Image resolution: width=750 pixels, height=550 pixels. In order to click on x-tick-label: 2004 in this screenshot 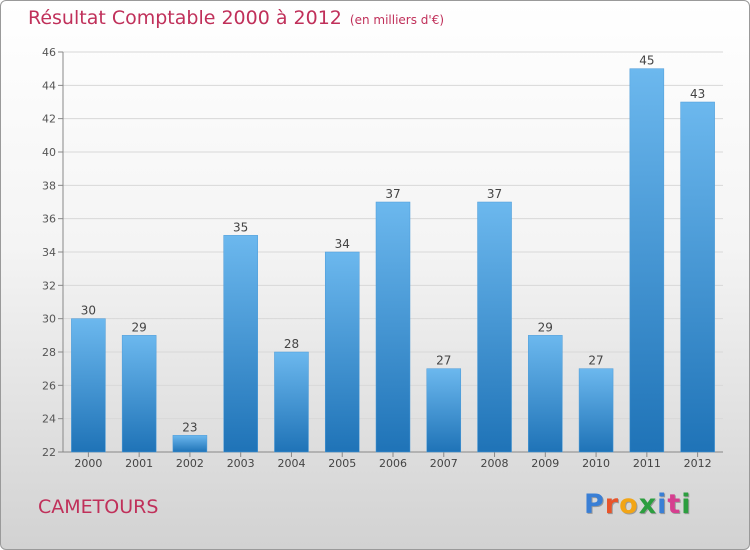, I will do `click(291, 463)`.